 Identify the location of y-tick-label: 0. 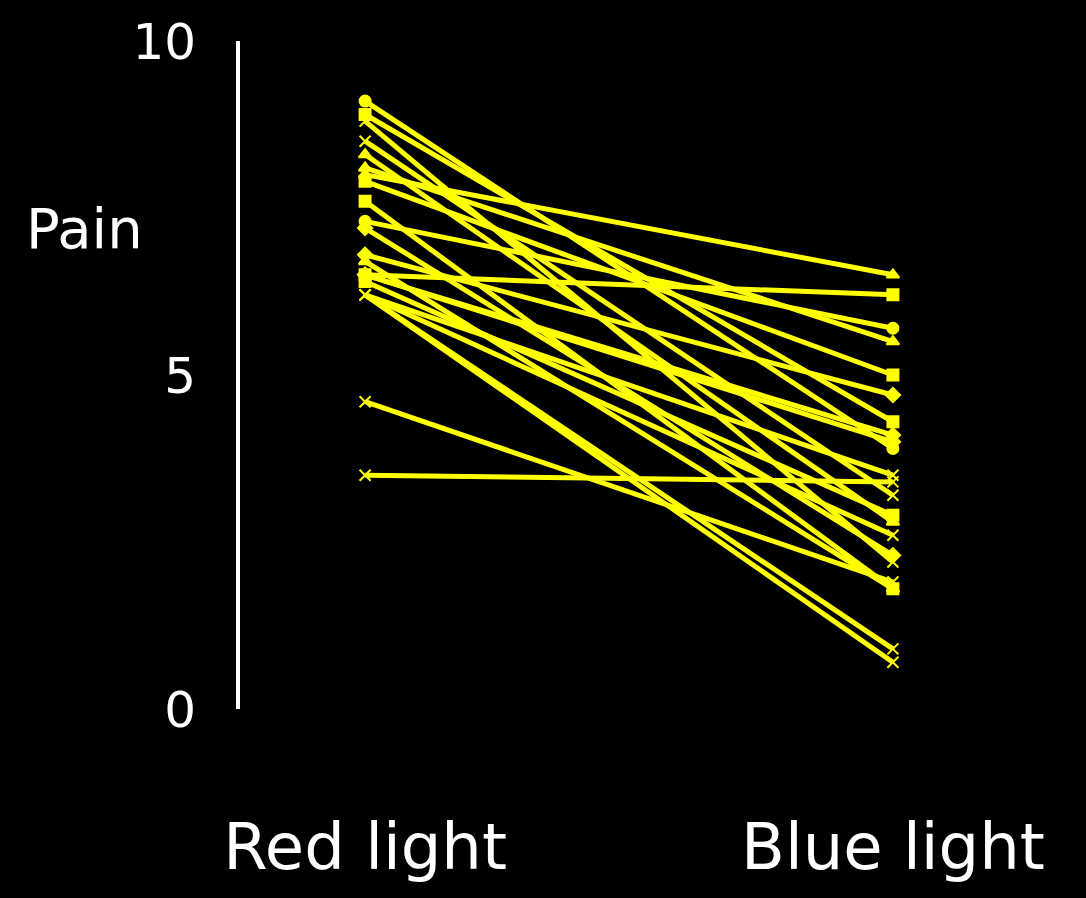
(180, 709).